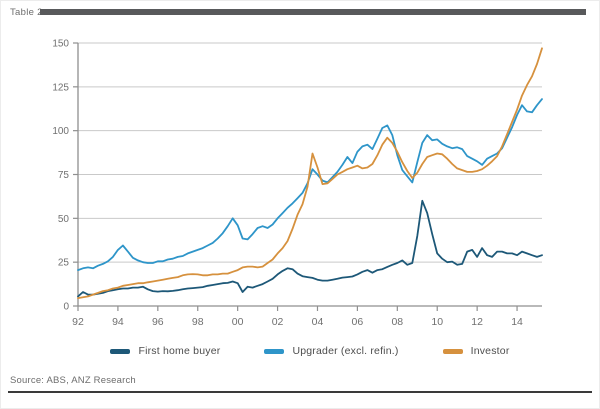 Image resolution: width=600 pixels, height=409 pixels. Describe the element at coordinates (345, 351) in the screenshot. I see `legend-label-upgrader-excl-refin: Upgrader (excl. refin.)` at that location.